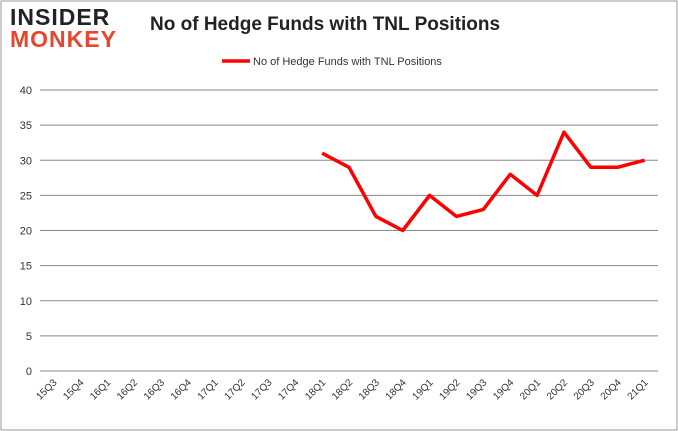 Image resolution: width=678 pixels, height=431 pixels. I want to click on x-tick-label: 15Q4, so click(73, 389).